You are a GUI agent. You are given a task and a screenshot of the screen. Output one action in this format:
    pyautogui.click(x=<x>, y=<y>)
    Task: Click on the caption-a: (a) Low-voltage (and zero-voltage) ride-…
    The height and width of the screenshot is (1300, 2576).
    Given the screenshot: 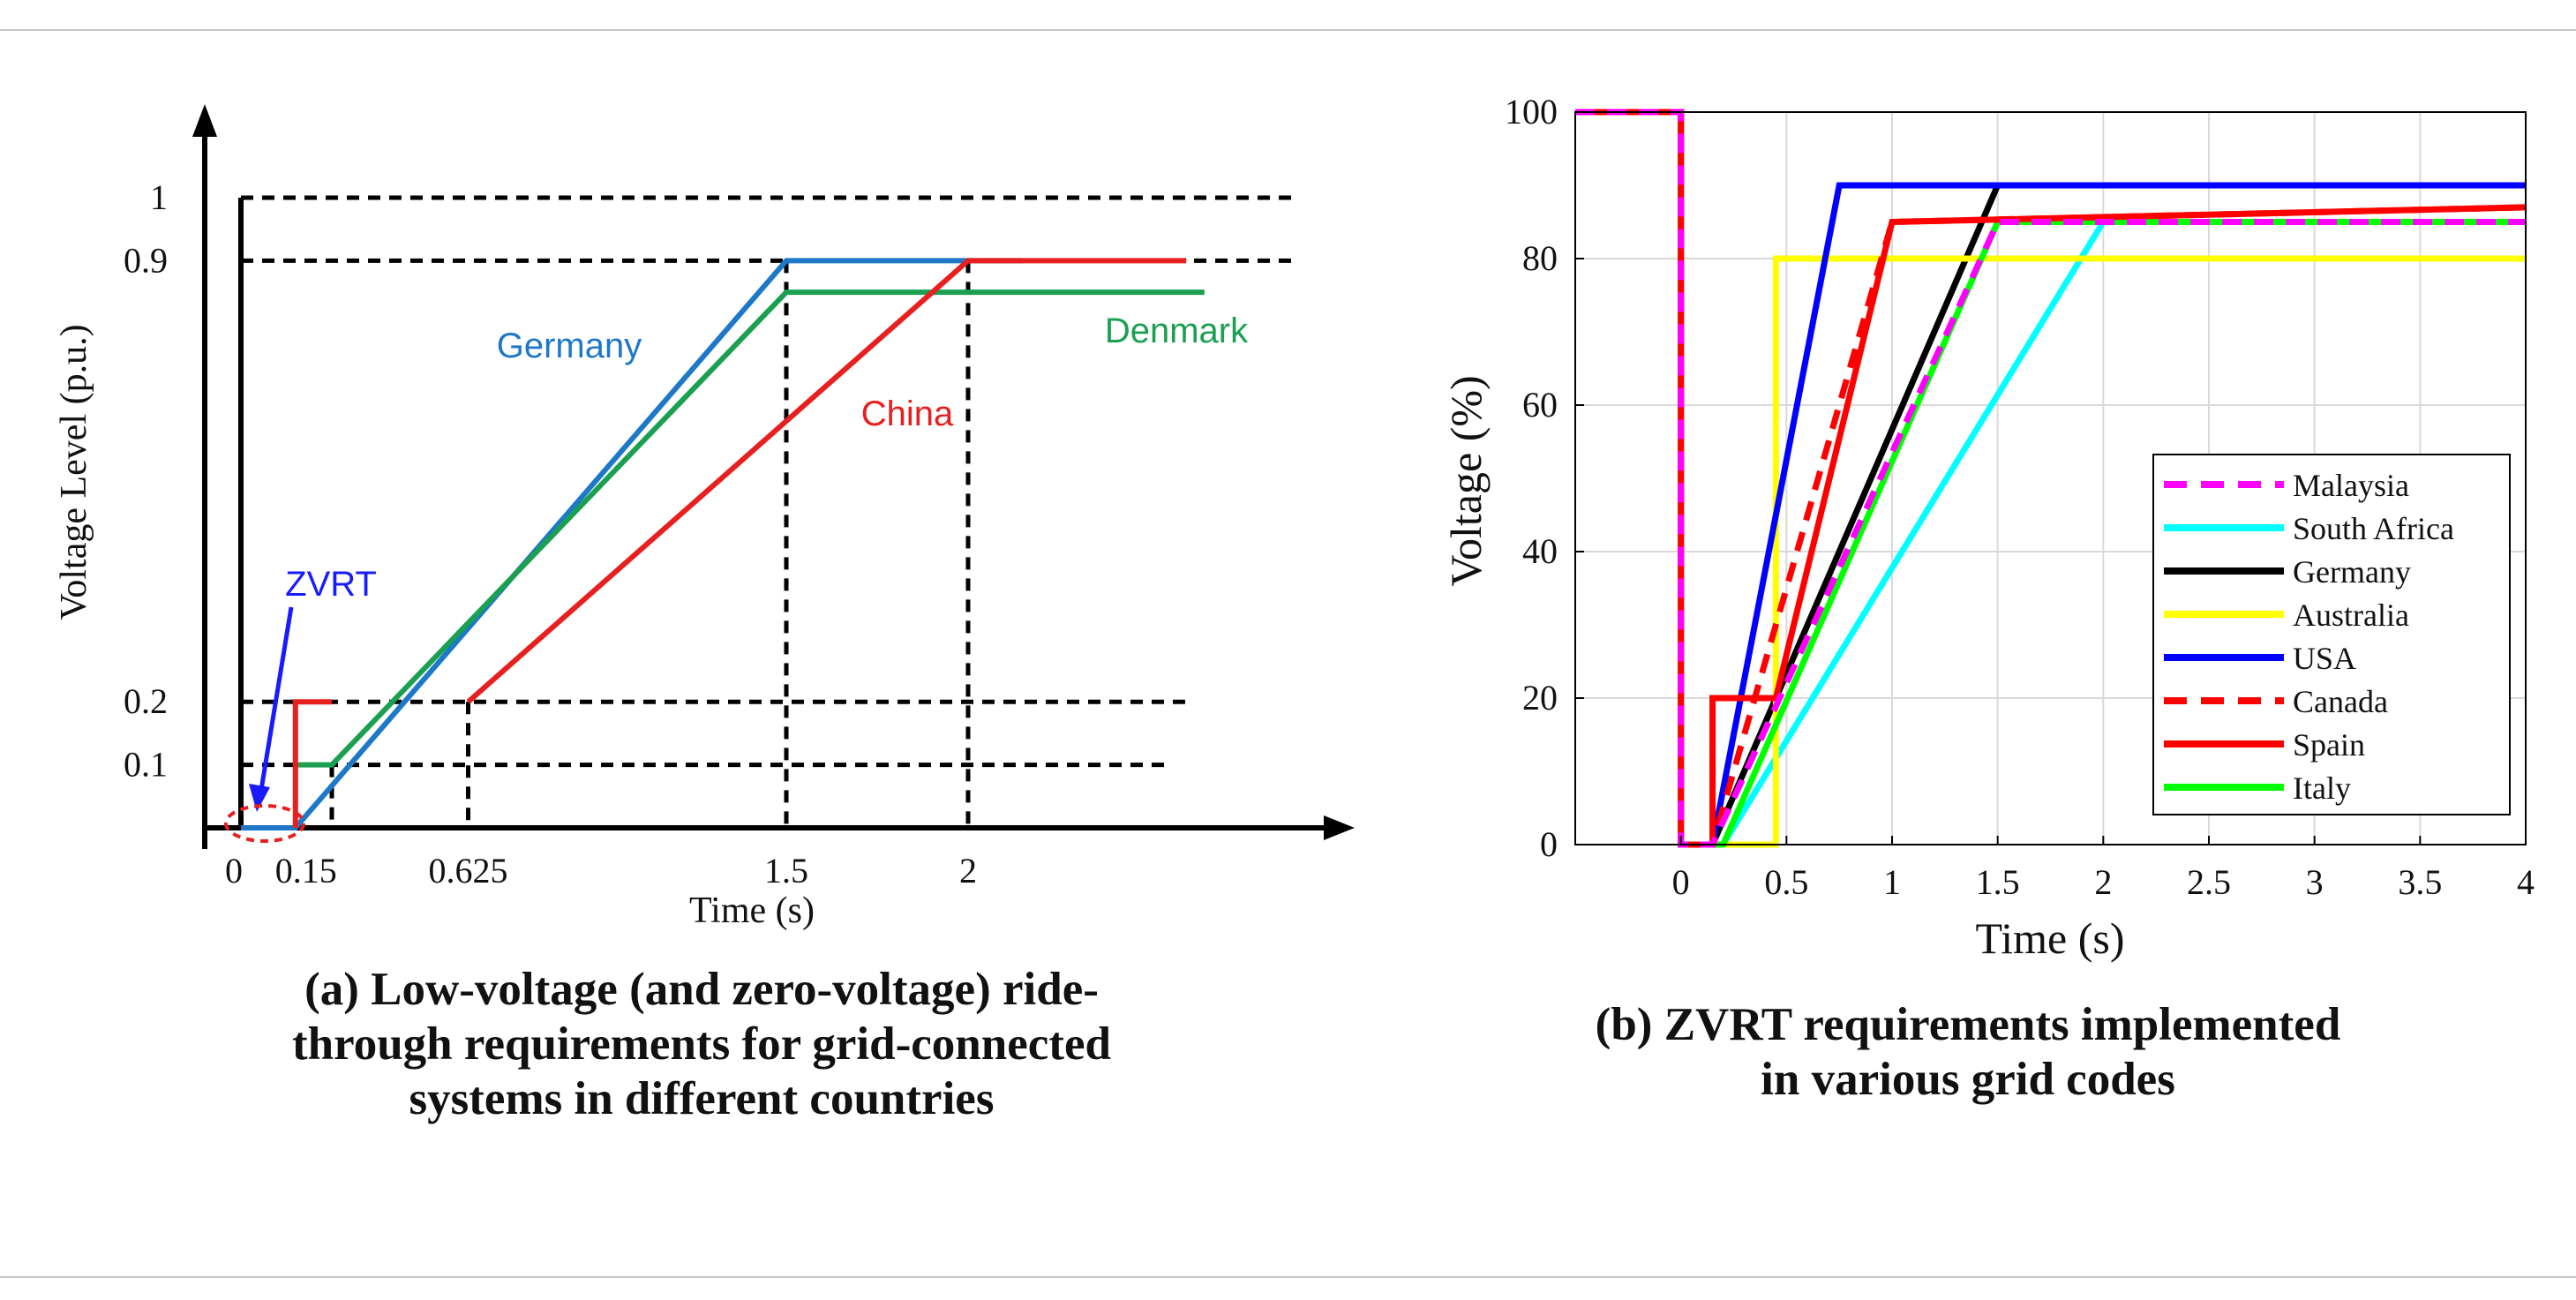 What is the action you would take?
    pyautogui.click(x=701, y=1044)
    